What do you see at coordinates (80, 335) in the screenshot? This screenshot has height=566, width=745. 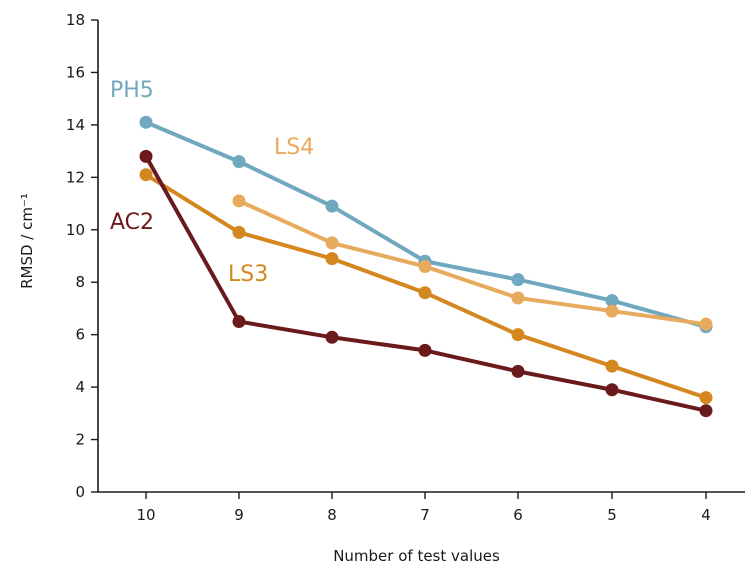 I see `y-tick-label: 6` at bounding box center [80, 335].